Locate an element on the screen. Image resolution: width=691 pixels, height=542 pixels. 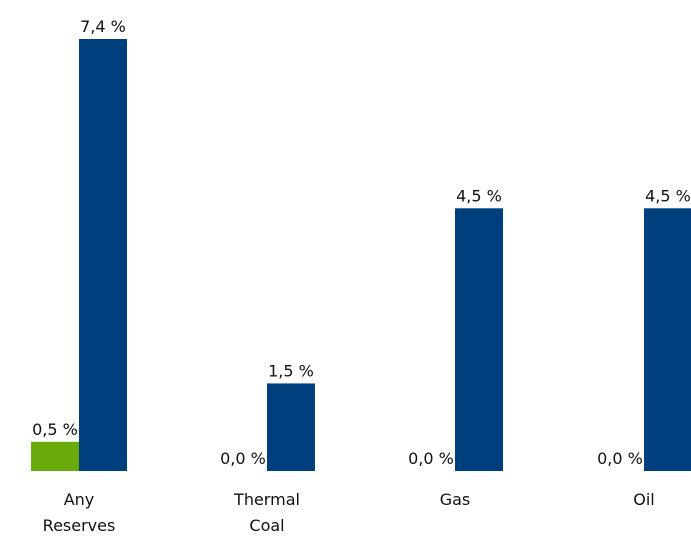
bar-s1-oil is located at coordinates (667, 339).